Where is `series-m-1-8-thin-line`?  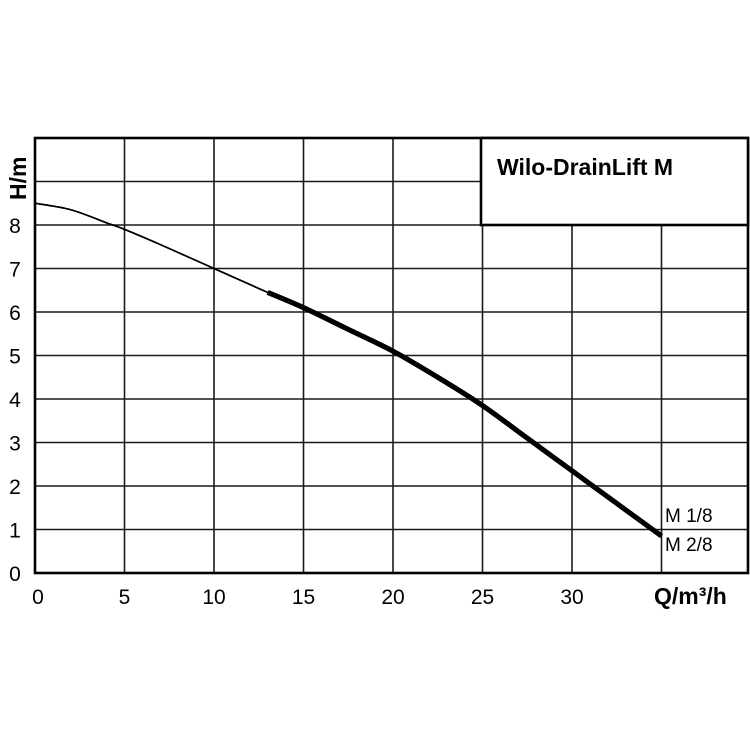
series-m-1-8-thin-line is located at coordinates (151, 248).